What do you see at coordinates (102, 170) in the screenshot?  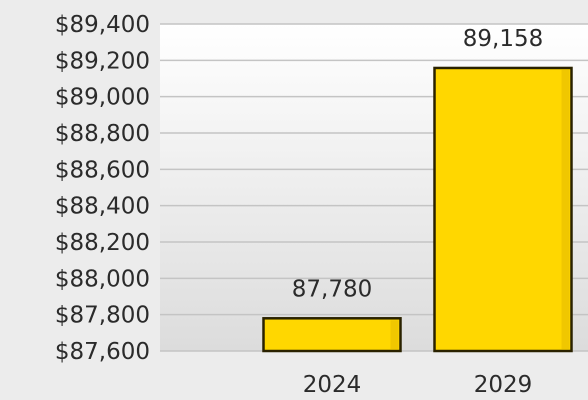 I see `y-tick-label: $88,600` at bounding box center [102, 170].